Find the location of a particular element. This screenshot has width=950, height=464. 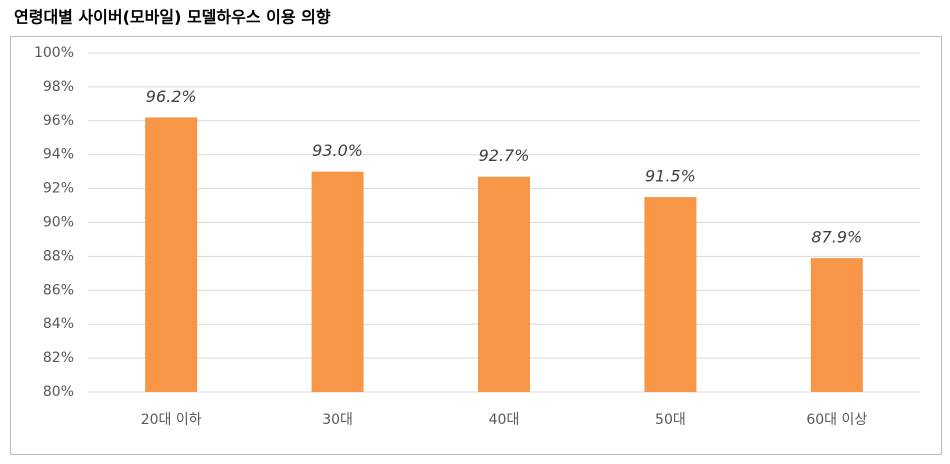

x-tick-label: 40대 is located at coordinates (504, 420).